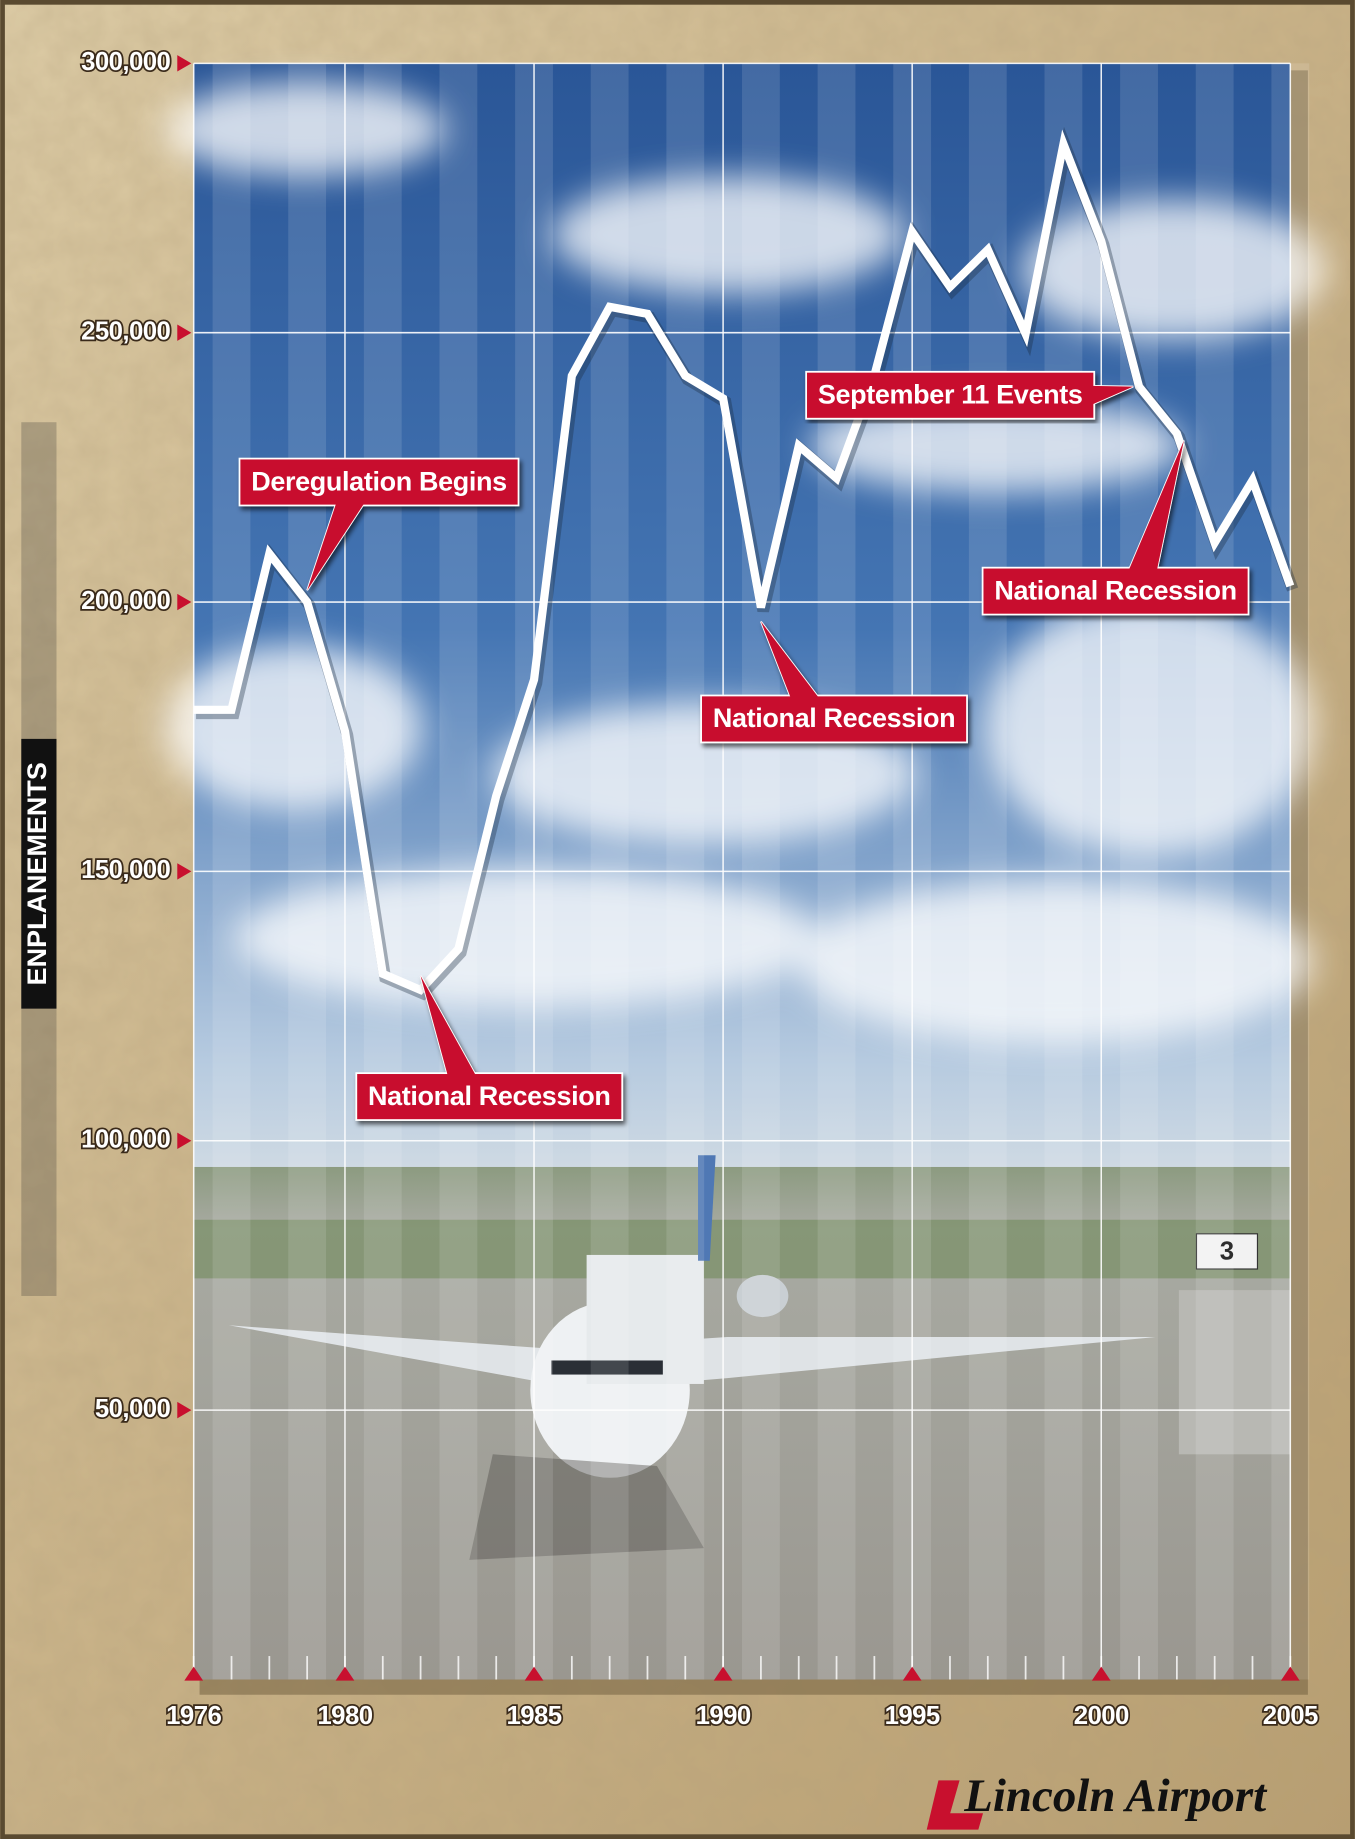  What do you see at coordinates (950, 395) in the screenshot?
I see `annotation-text: September 11 Events` at bounding box center [950, 395].